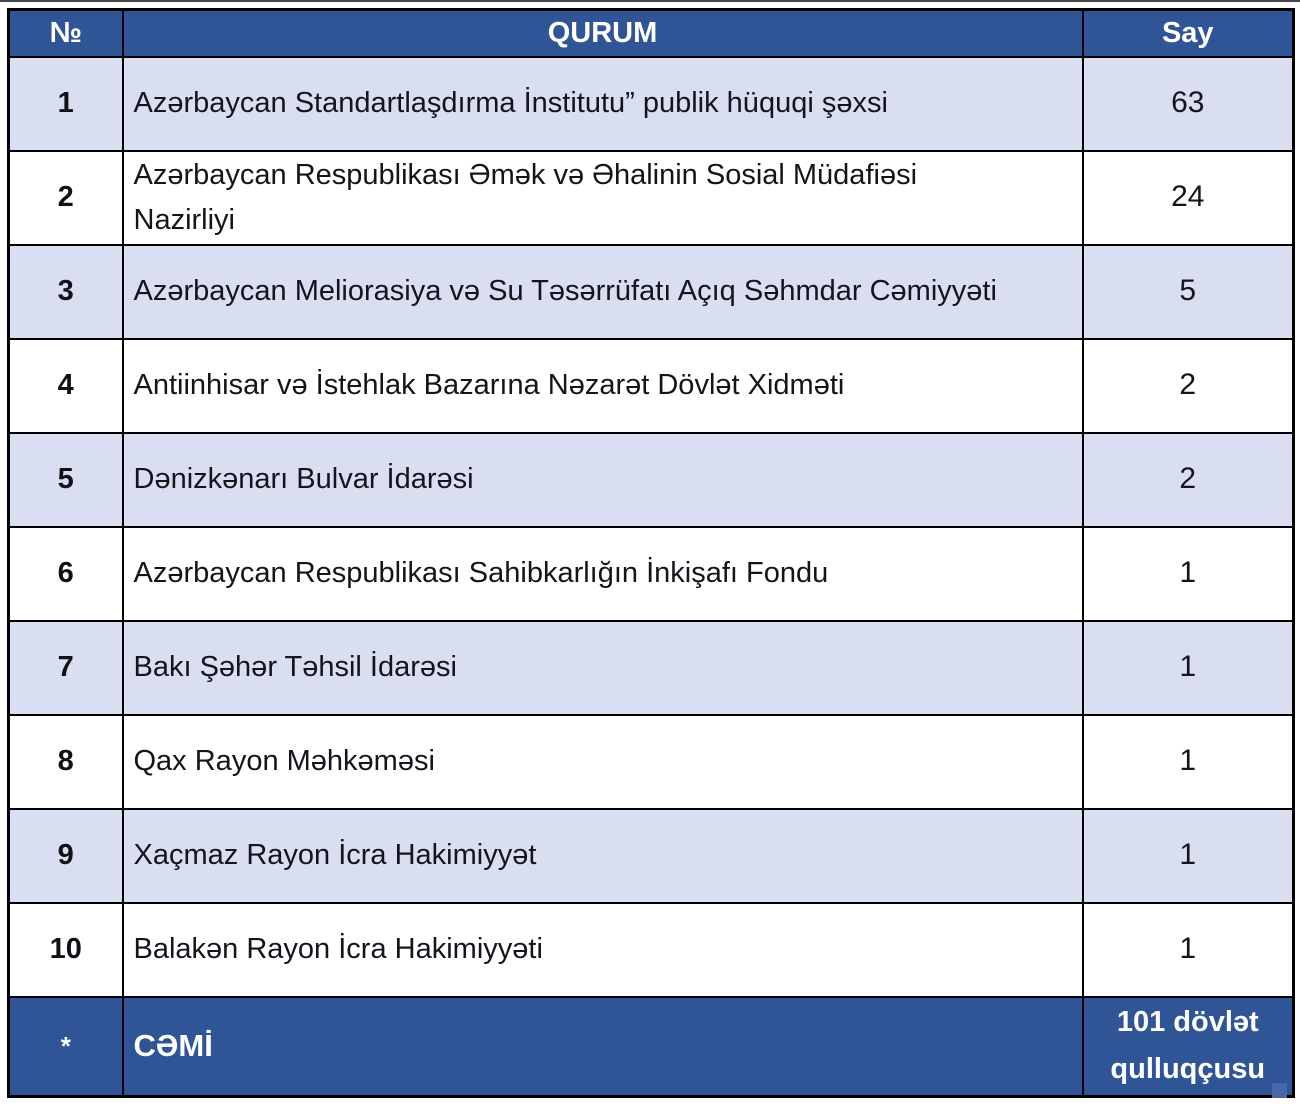  I want to click on row-number-cell: 3, so click(65, 291).